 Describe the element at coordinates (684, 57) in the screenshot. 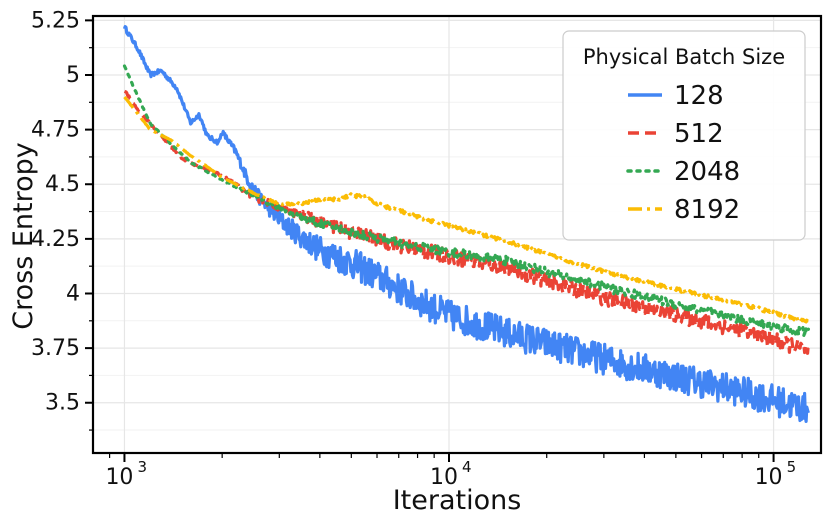

I see `legend-title: Physical Batch Size` at that location.